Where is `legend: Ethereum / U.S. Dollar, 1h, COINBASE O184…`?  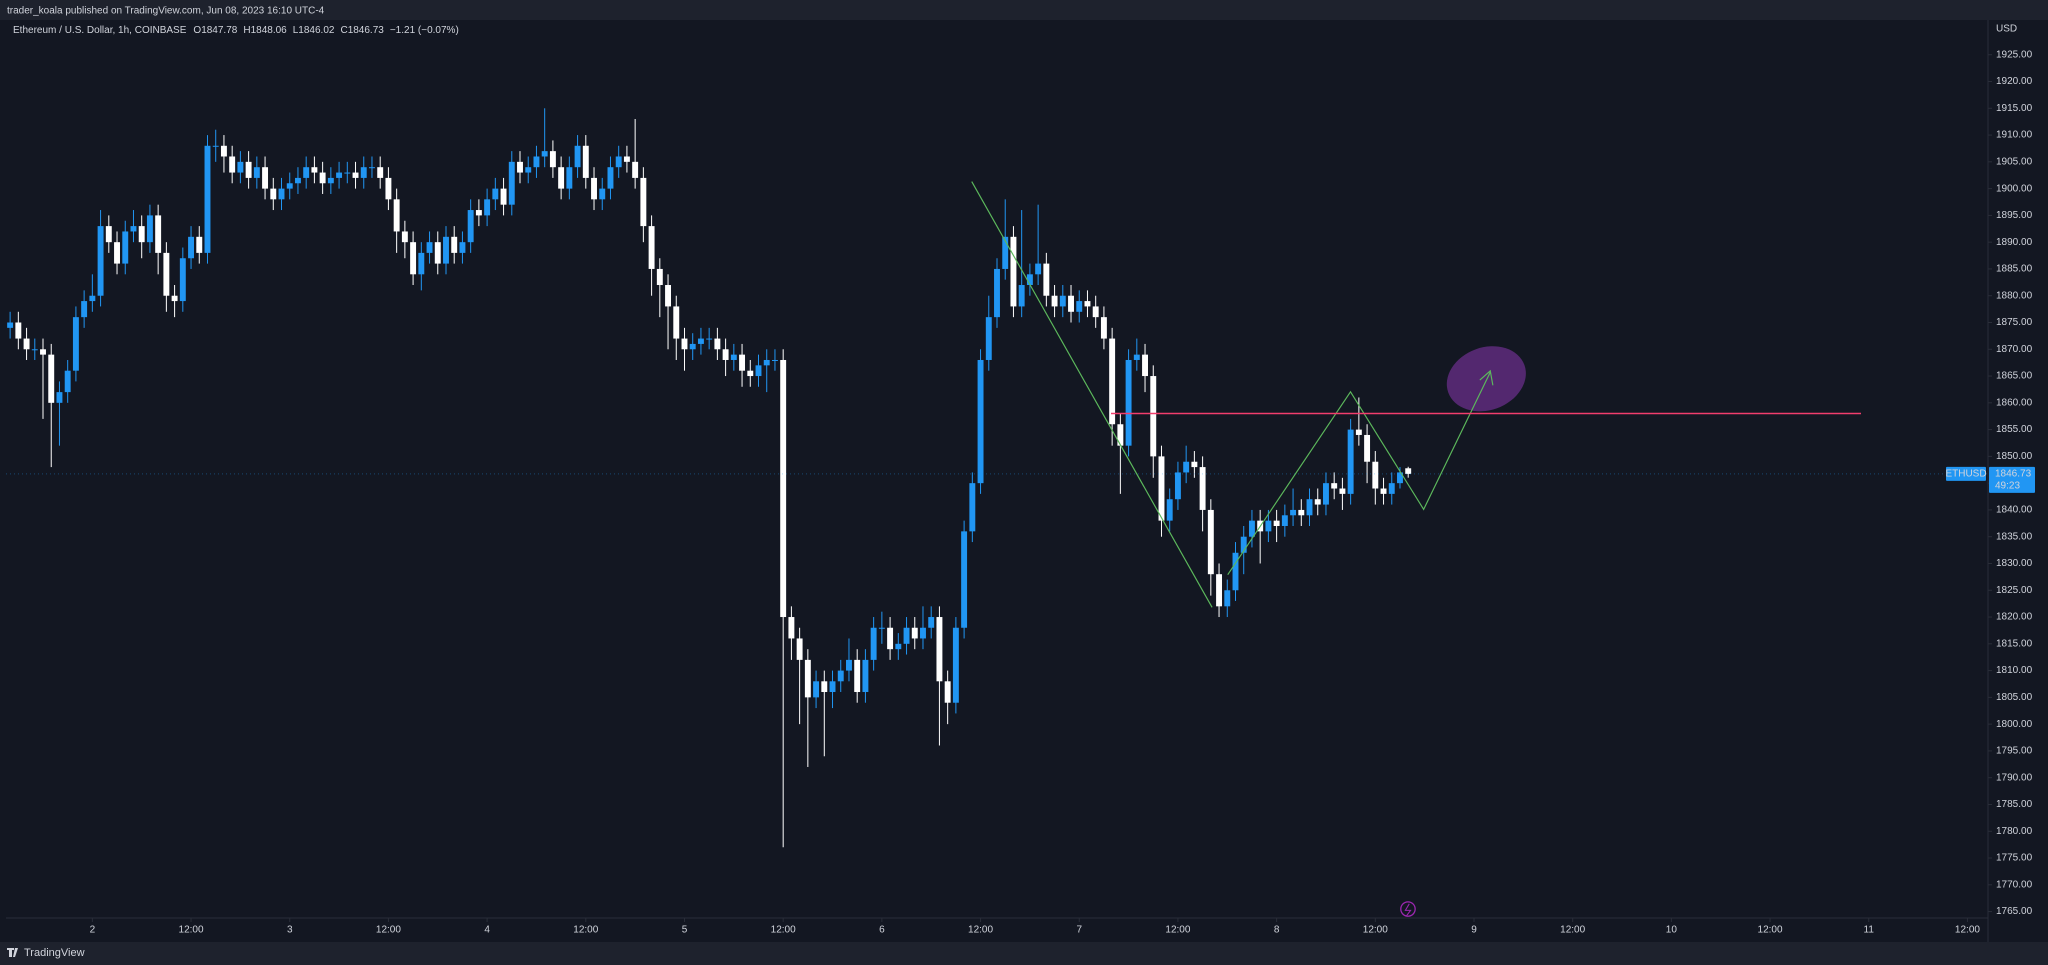 legend: Ethereum / U.S. Dollar, 1h, COINBASE O184… is located at coordinates (236, 30).